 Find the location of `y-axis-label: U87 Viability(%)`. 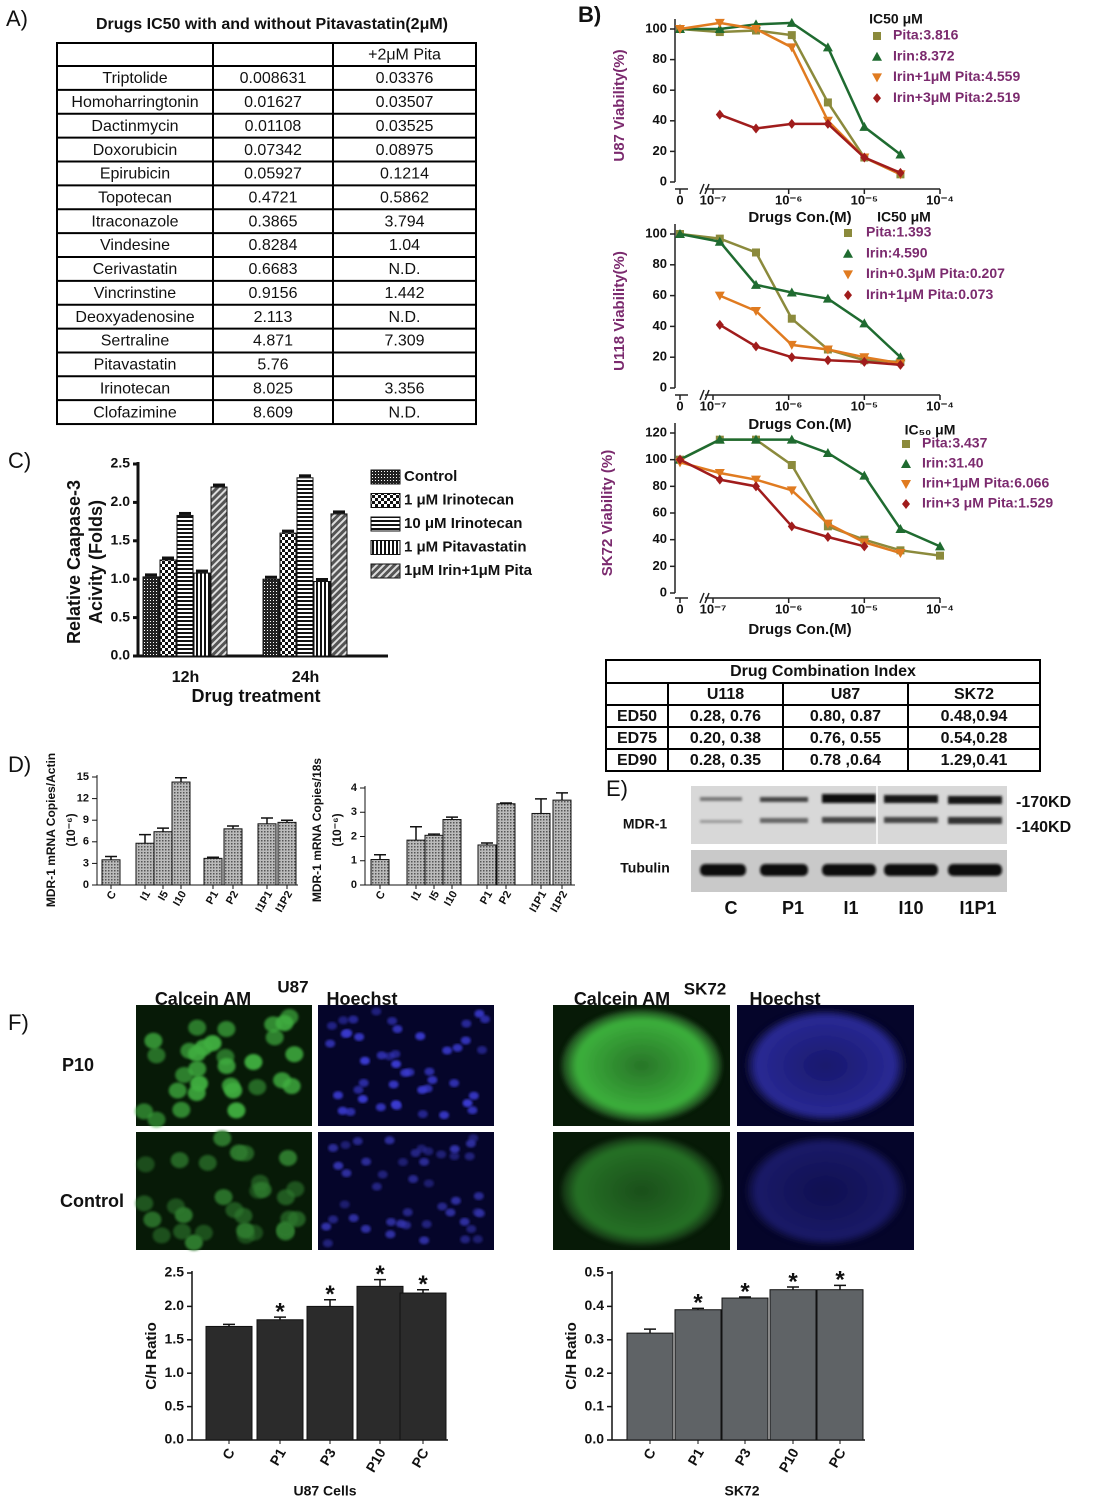

y-axis-label: U87 Viability(%) is located at coordinates (619, 105).